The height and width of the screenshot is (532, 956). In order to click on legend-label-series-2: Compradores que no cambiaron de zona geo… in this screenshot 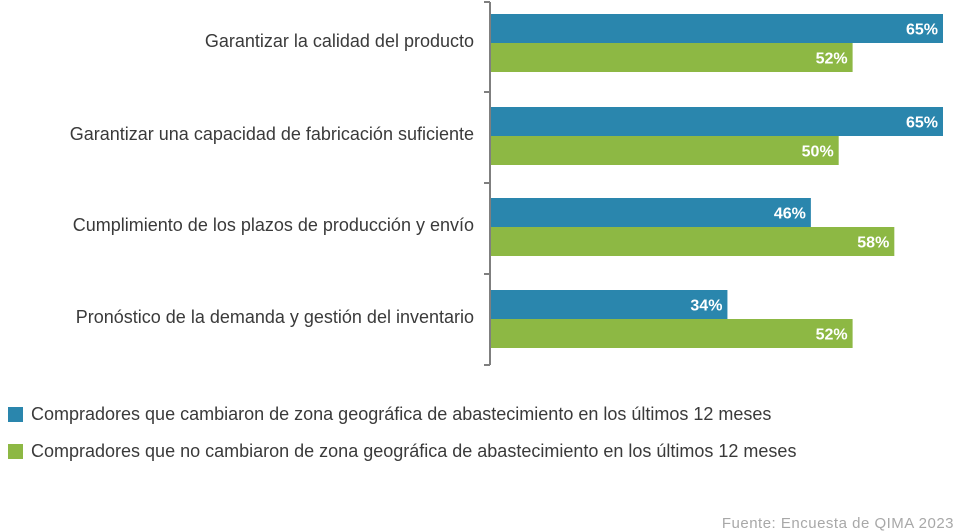, I will do `click(414, 451)`.